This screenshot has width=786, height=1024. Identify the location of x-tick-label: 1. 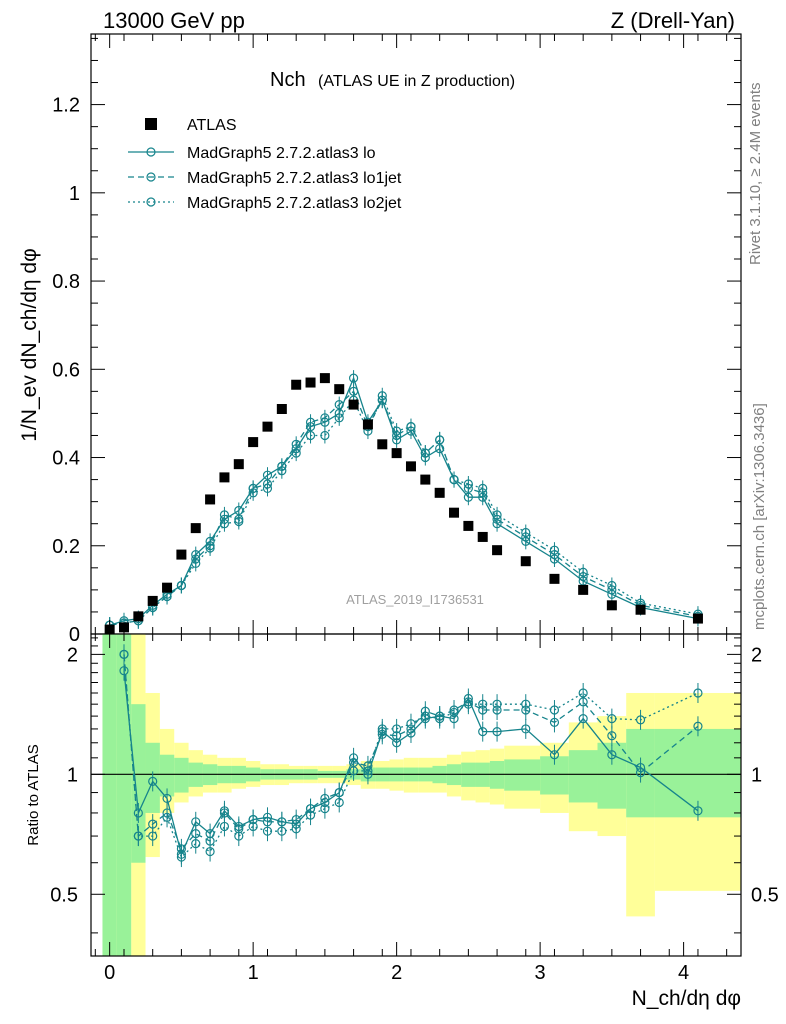
(253, 973).